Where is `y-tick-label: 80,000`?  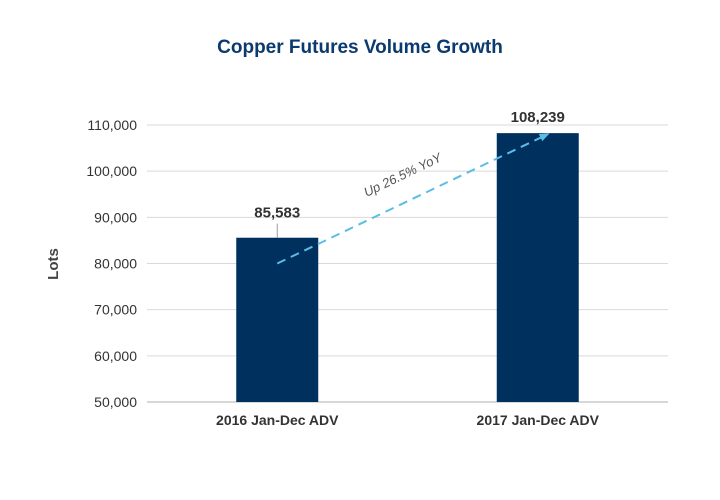 y-tick-label: 80,000 is located at coordinates (115, 264).